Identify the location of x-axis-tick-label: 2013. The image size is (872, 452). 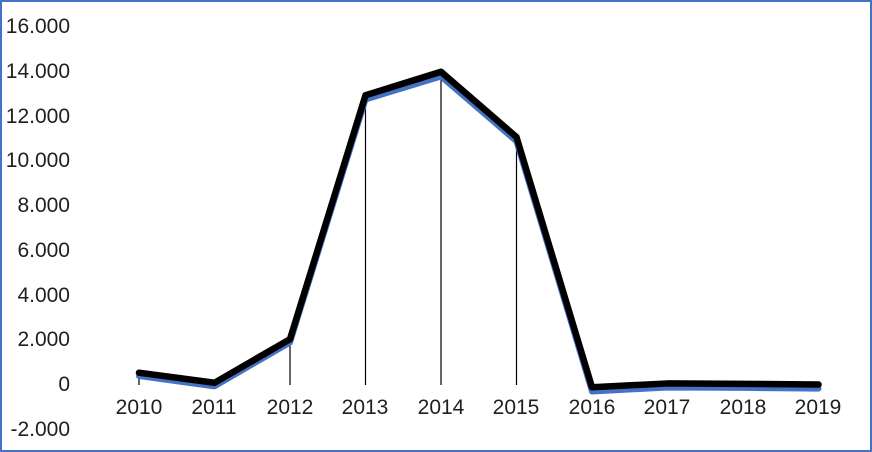
(365, 407).